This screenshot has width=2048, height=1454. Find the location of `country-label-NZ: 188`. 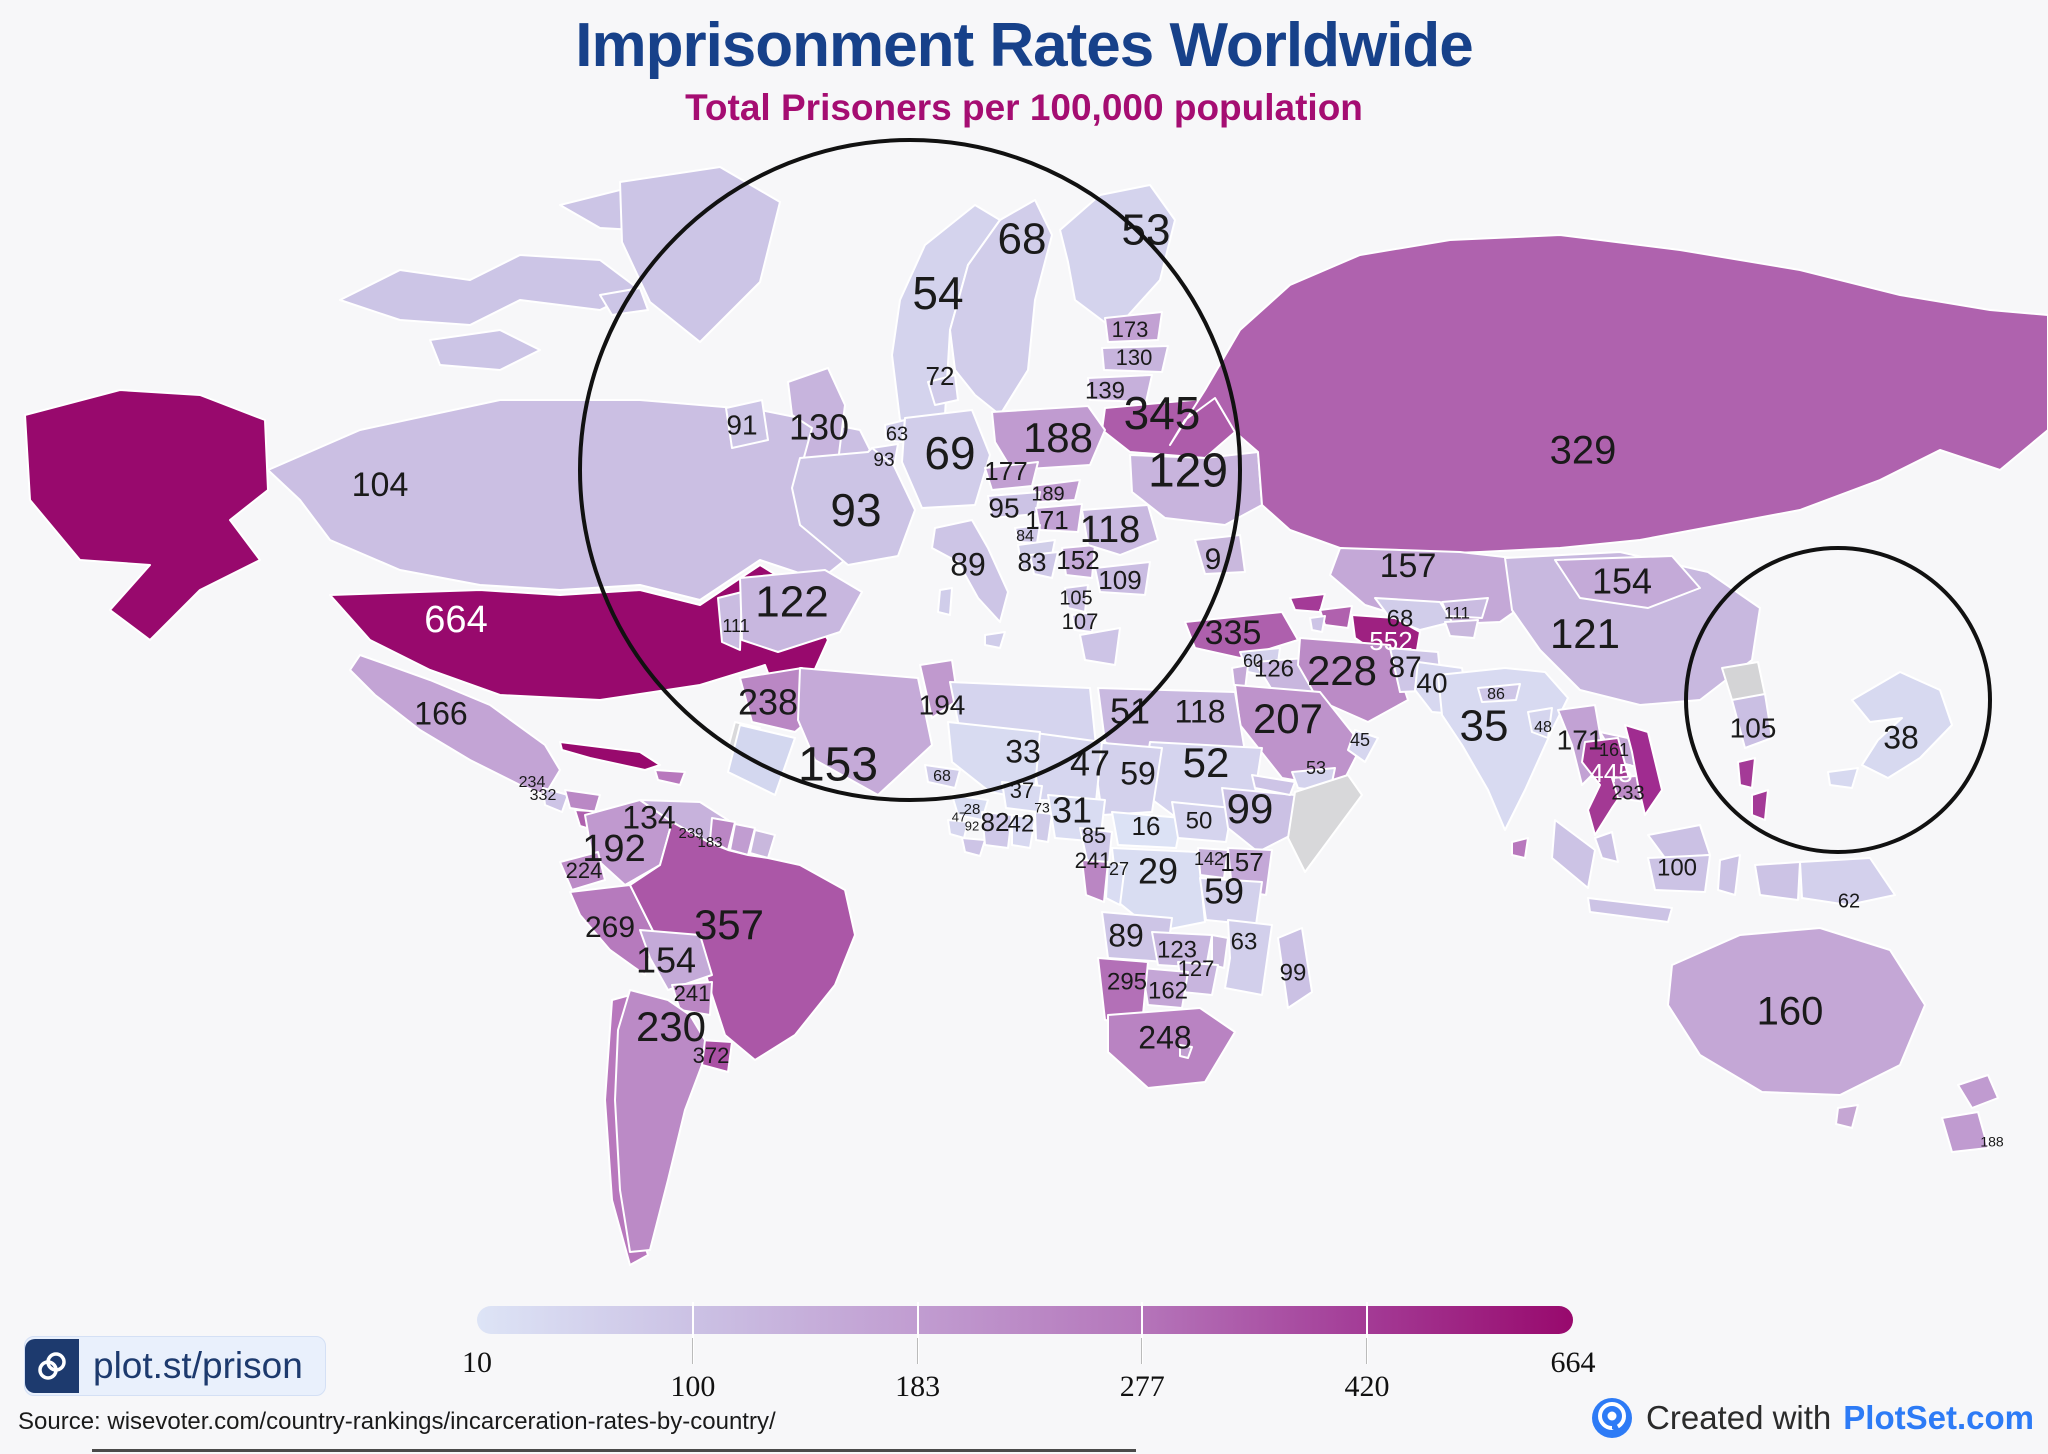

country-label-NZ: 188 is located at coordinates (1992, 1142).